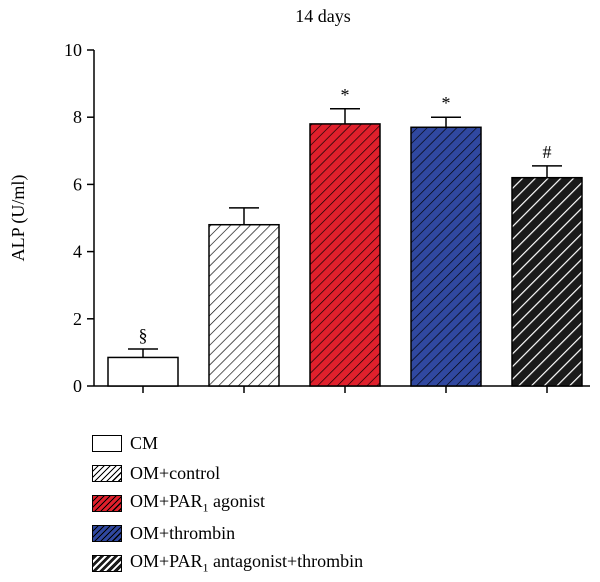 This screenshot has width=600, height=582. I want to click on y-tick-label: 8, so click(77, 117).